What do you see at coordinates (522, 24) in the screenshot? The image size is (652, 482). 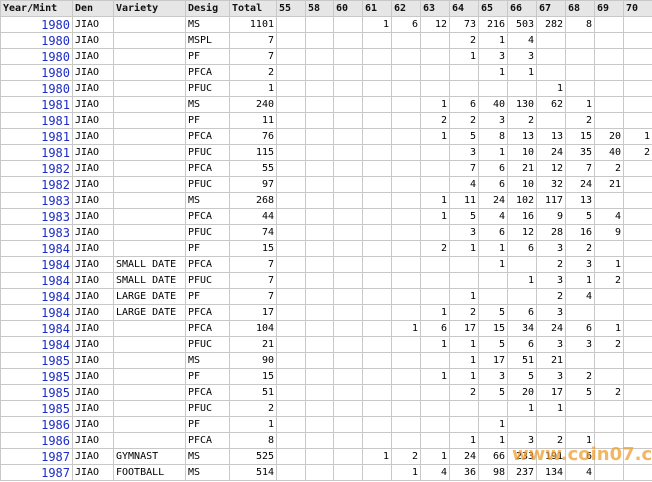 I see `count-cell: 503` at bounding box center [522, 24].